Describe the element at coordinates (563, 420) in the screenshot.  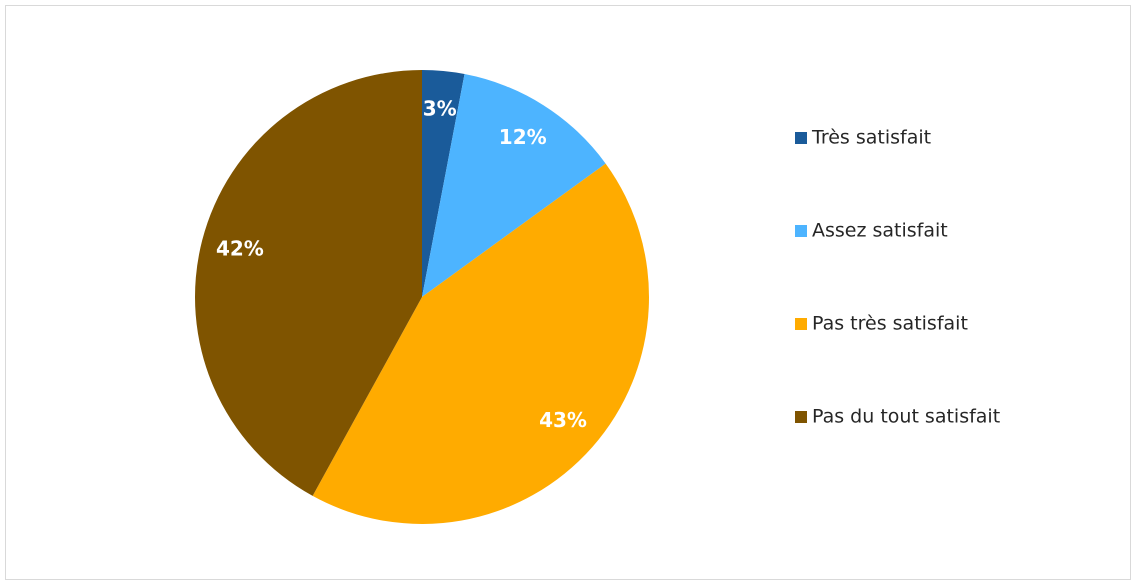
I see `data-label: 43%` at that location.